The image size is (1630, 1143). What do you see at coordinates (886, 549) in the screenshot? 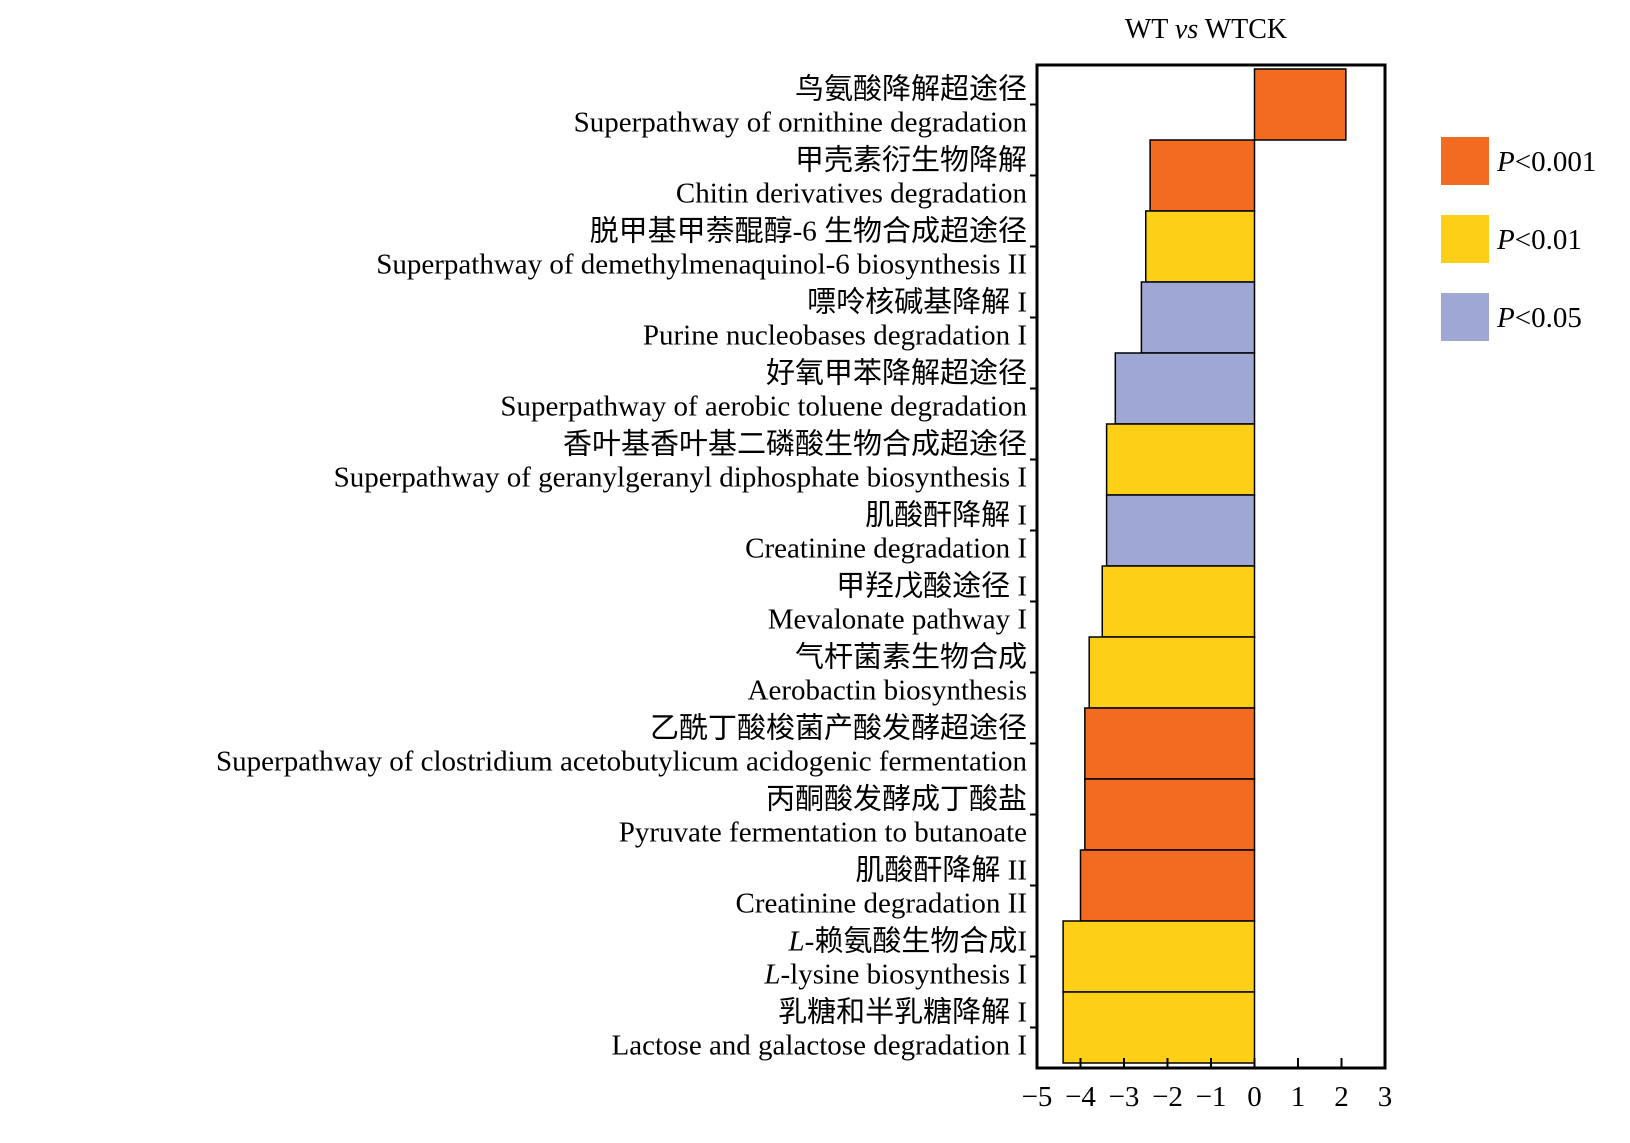
I see `category-label-en: Creatinine degradation I` at bounding box center [886, 549].